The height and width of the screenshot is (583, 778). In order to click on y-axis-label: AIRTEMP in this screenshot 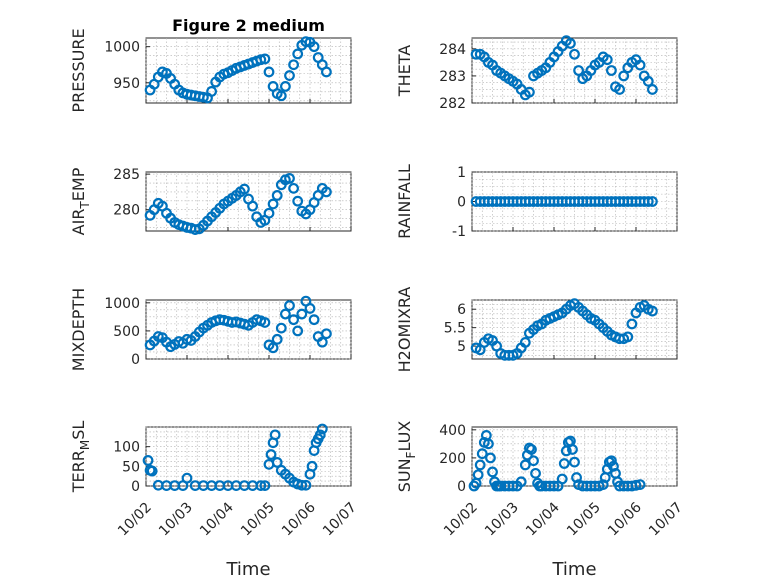, I will do `click(80, 201)`.